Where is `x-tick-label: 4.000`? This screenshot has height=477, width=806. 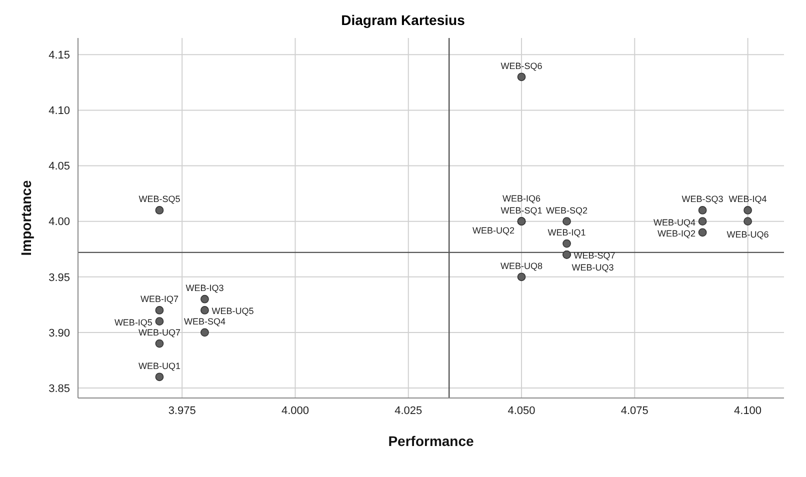
x-tick-label: 4.000 is located at coordinates (295, 410).